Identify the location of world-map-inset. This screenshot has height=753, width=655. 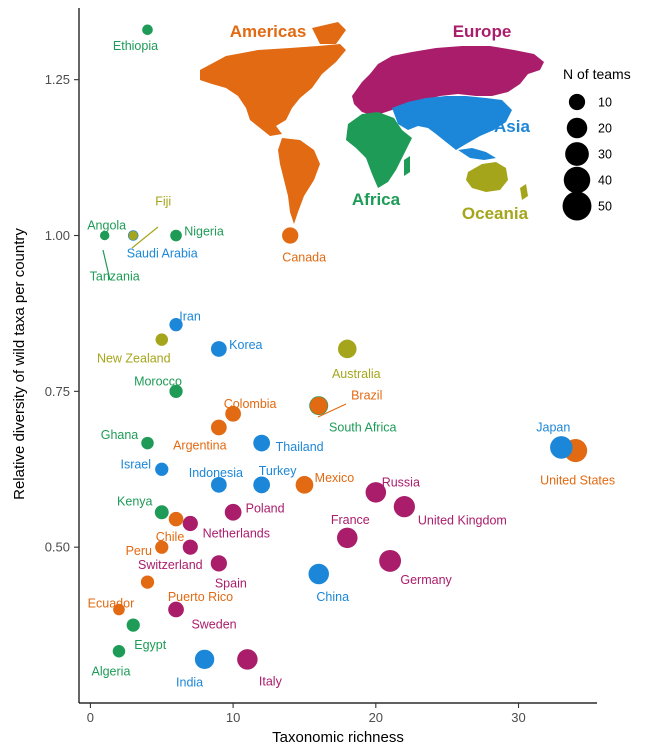
(372, 123).